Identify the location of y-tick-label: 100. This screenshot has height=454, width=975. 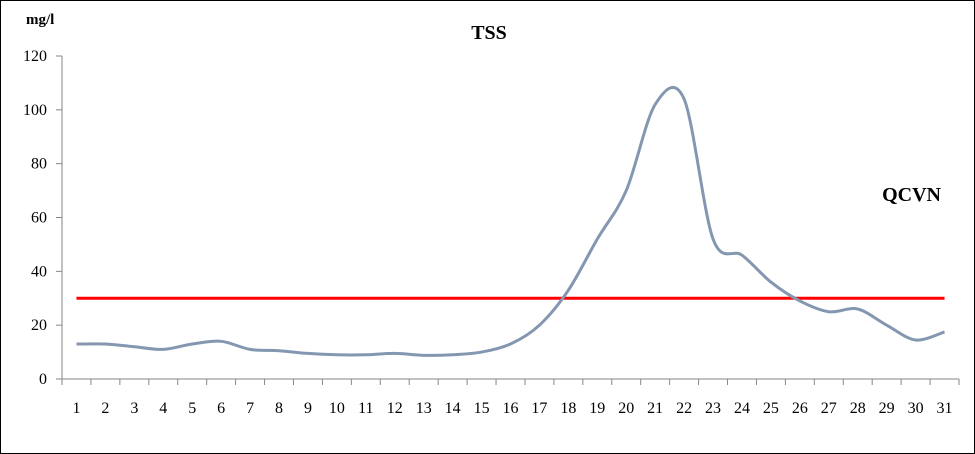
(35, 110).